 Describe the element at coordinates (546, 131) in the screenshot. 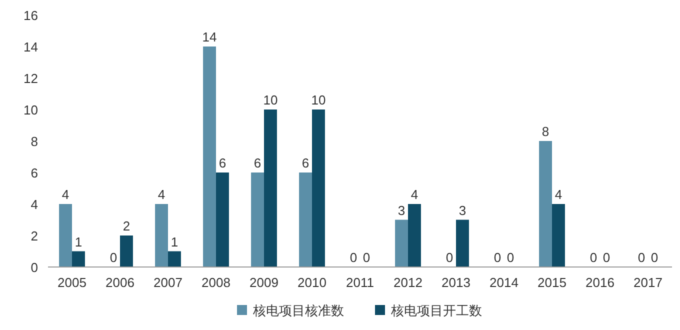

I see `data-label: 8` at that location.